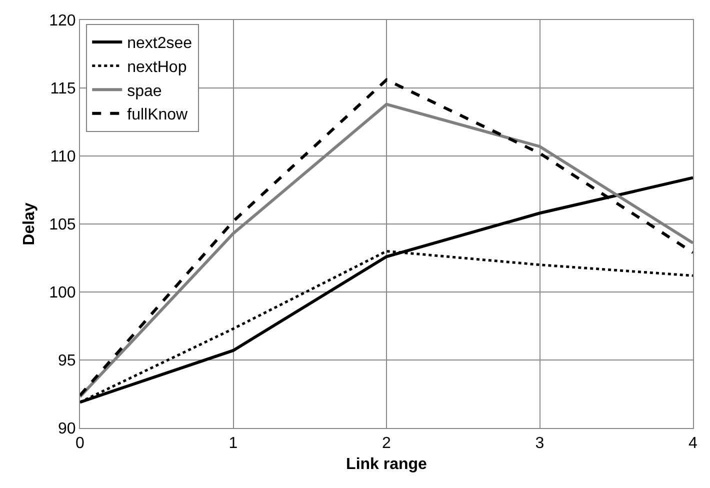  I want to click on x-tick-label: 2, so click(387, 443).